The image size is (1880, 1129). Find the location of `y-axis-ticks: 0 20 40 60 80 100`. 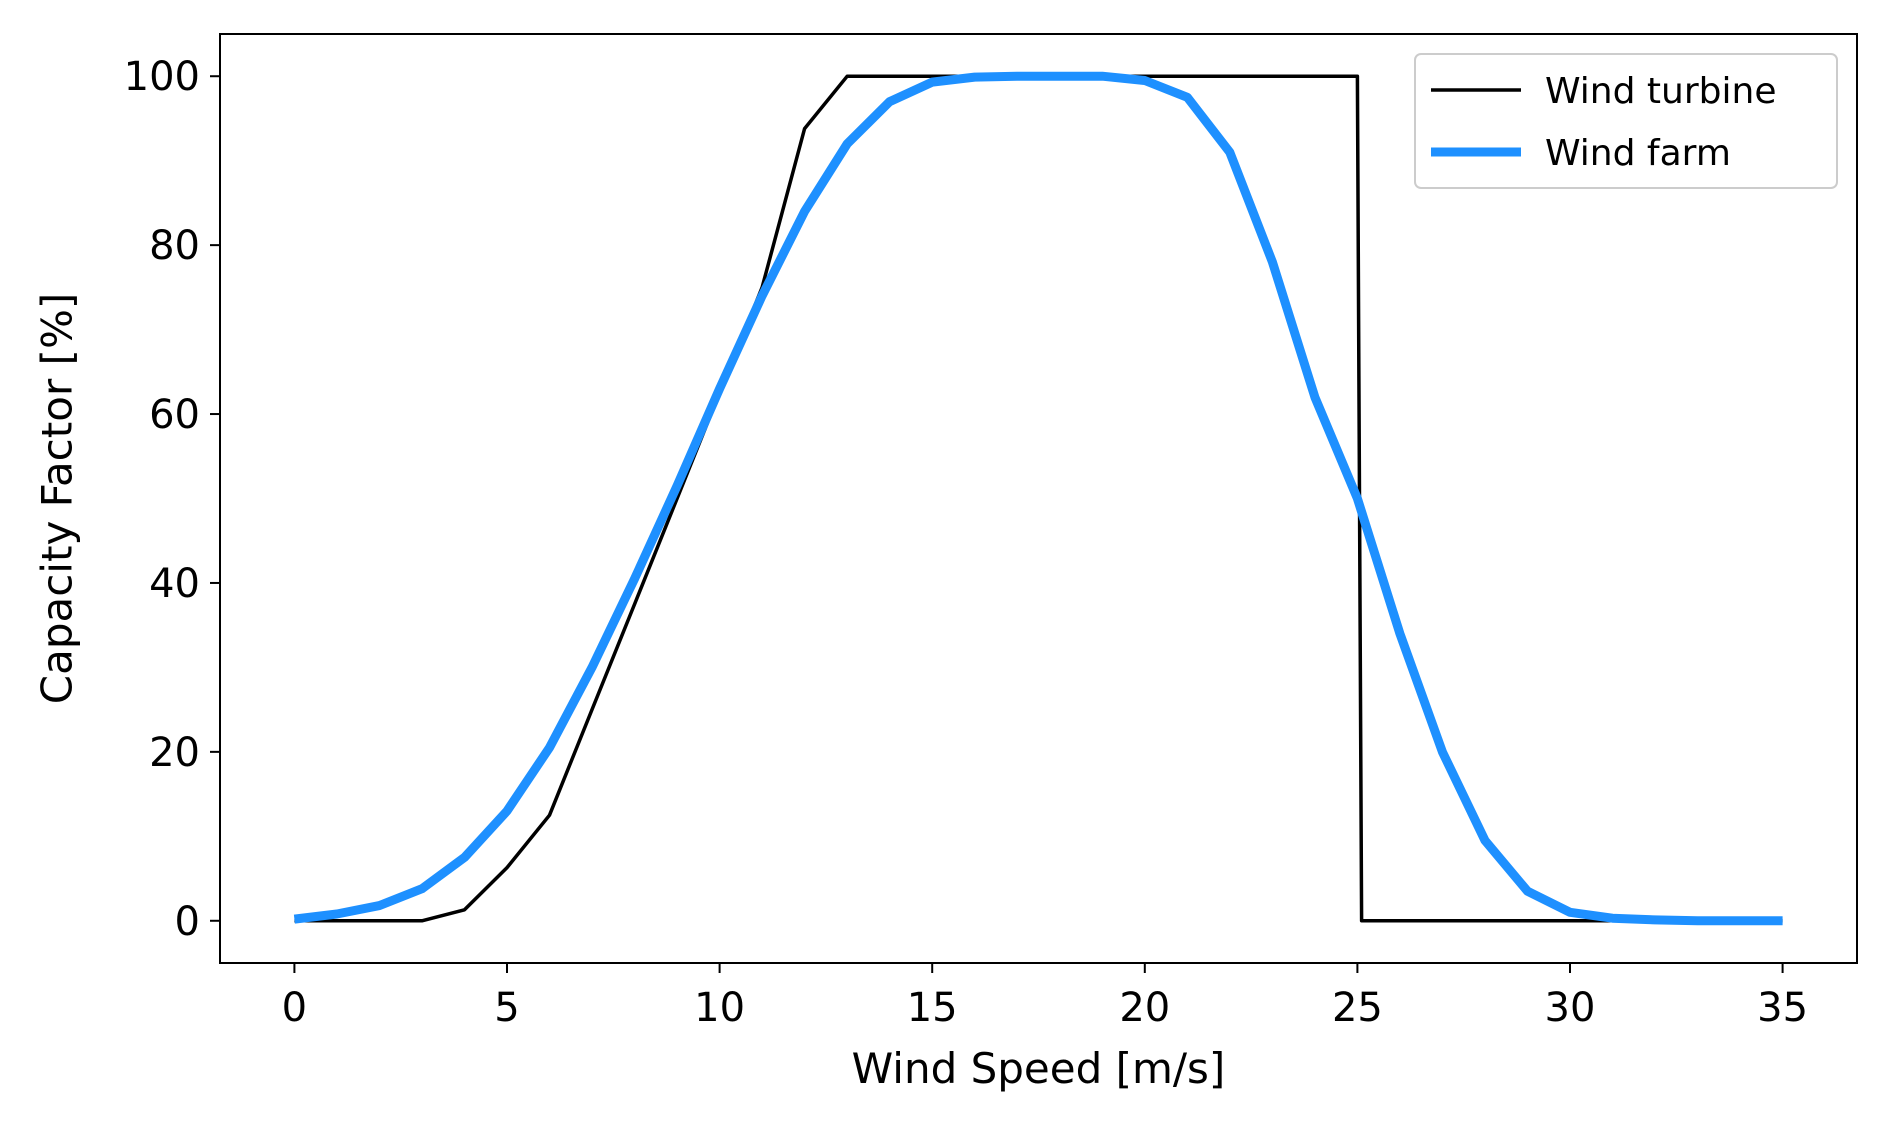

y-axis-ticks: 0 20 40 60 80 100 is located at coordinates (172, 499).